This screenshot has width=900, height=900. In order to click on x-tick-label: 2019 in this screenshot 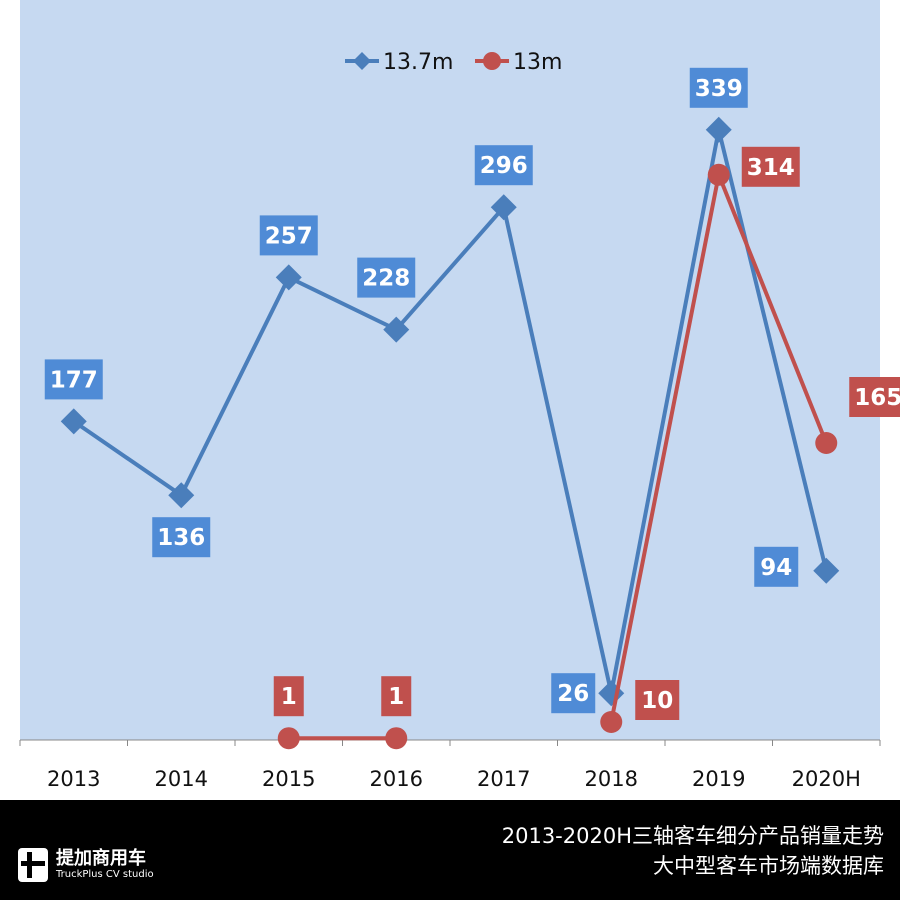, I will do `click(718, 779)`.